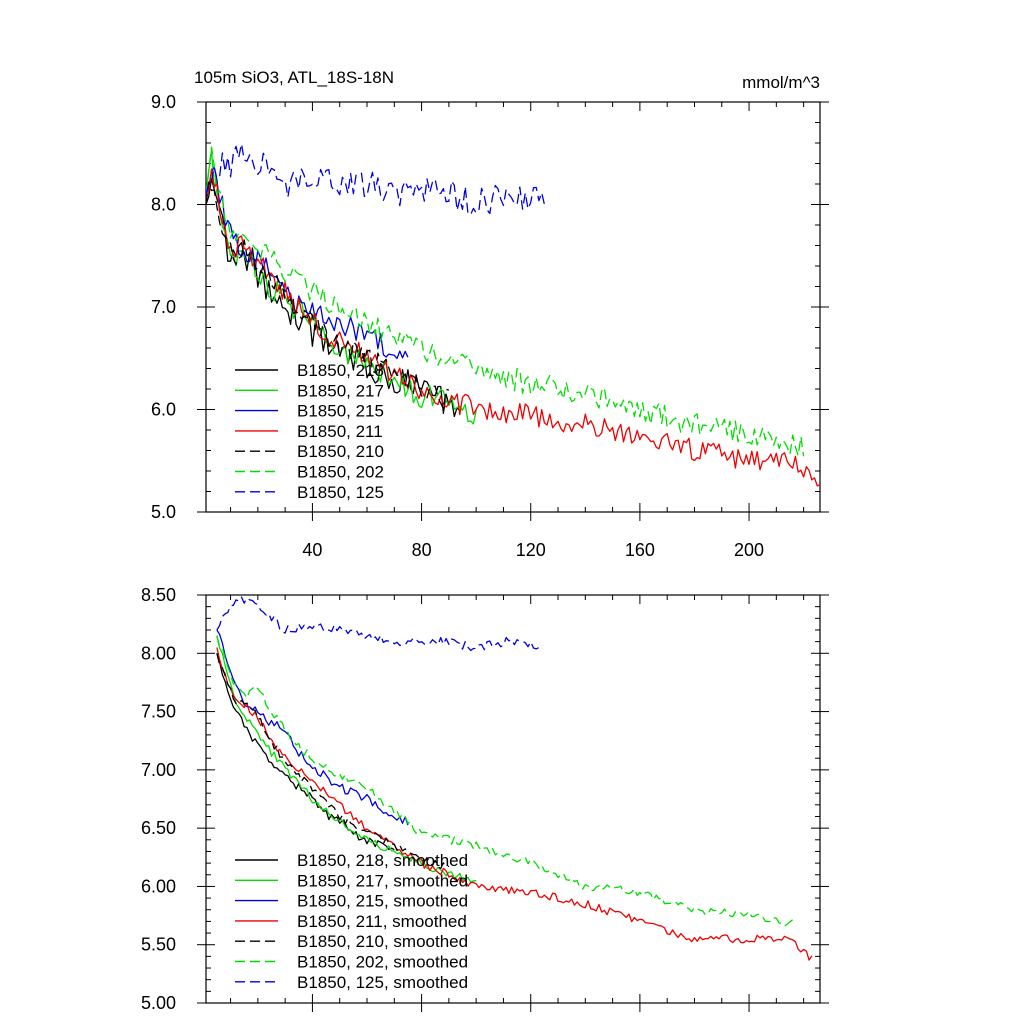 This screenshot has height=1024, width=1024. I want to click on legend-label: B1850, 211, smoothed, so click(382, 921).